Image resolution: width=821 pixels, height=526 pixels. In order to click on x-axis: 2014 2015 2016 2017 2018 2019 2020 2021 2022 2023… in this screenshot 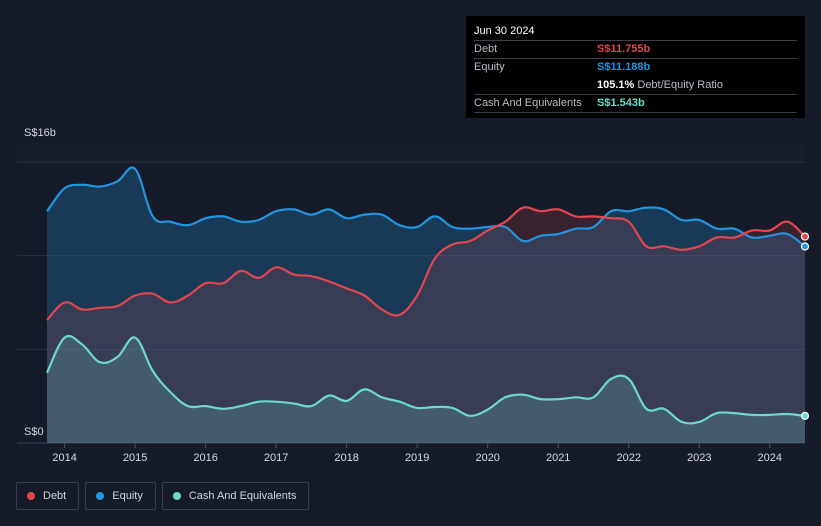, I will do `click(417, 453)`.